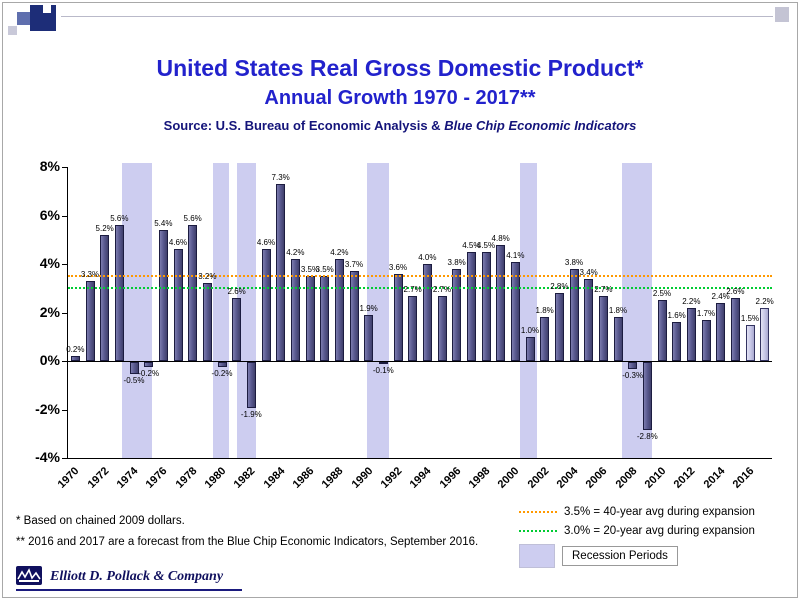 Image resolution: width=800 pixels, height=600 pixels. I want to click on bar-value-label-2005: 3.4%, so click(588, 272).